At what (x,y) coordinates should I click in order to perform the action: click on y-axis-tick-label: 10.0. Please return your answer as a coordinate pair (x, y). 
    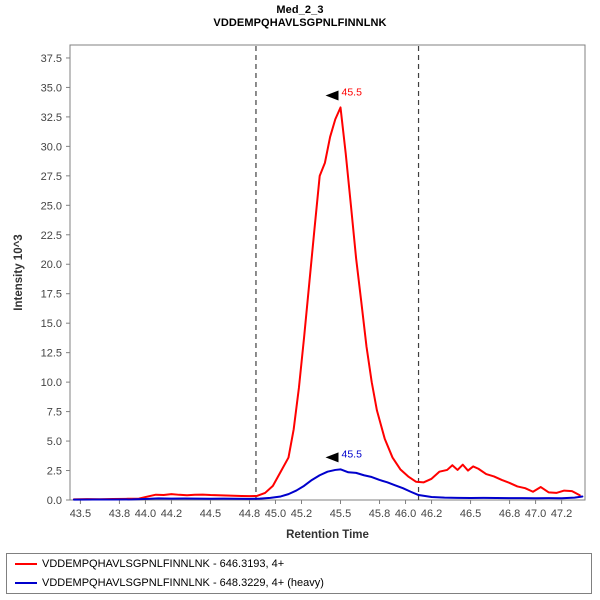
    Looking at the image, I should click on (51, 383).